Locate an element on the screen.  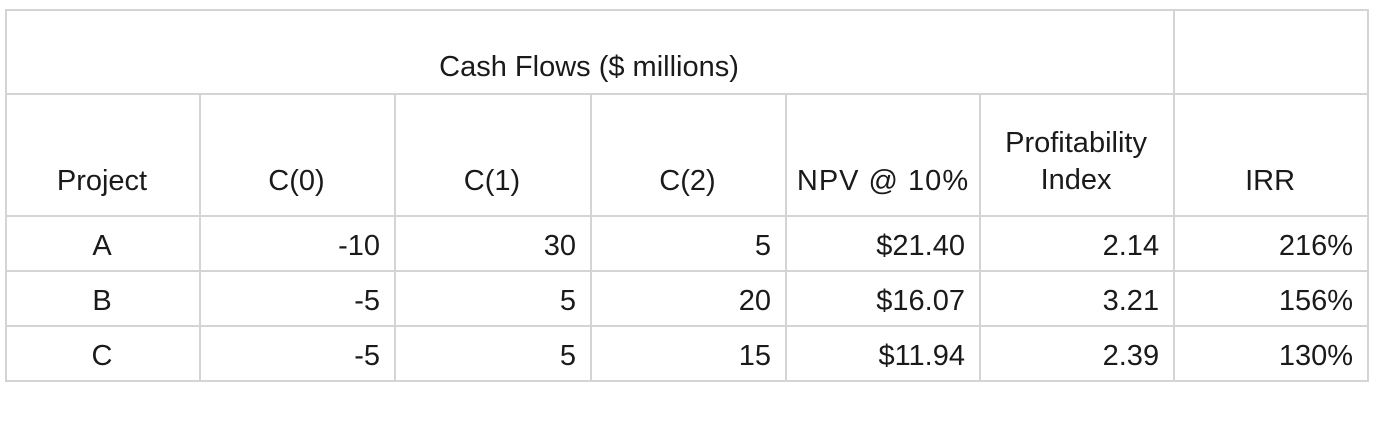
cell-c2: 5 is located at coordinates (688, 243).